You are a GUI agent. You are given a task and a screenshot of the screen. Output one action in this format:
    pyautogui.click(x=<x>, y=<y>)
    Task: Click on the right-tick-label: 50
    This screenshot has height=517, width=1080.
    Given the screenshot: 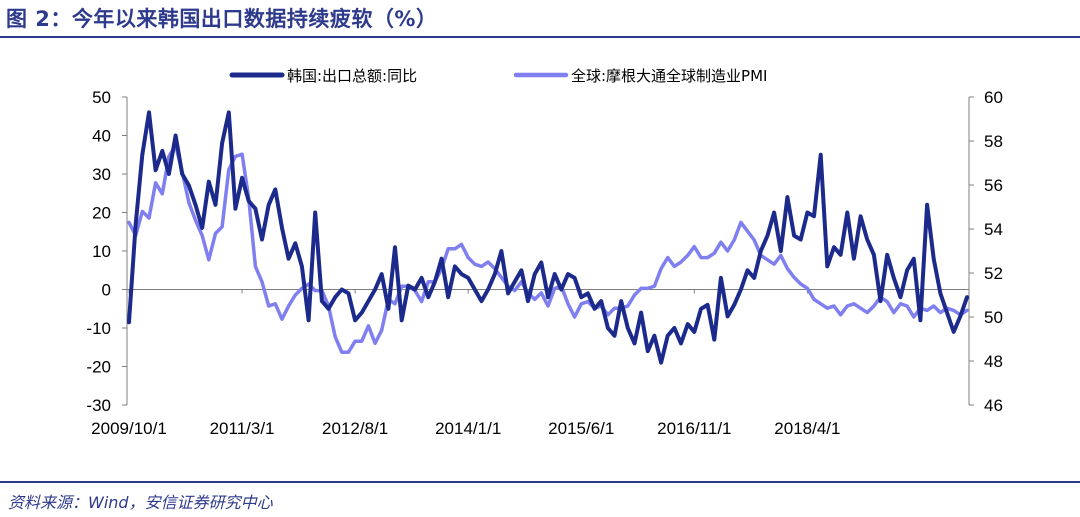 What is the action you would take?
    pyautogui.click(x=993, y=317)
    